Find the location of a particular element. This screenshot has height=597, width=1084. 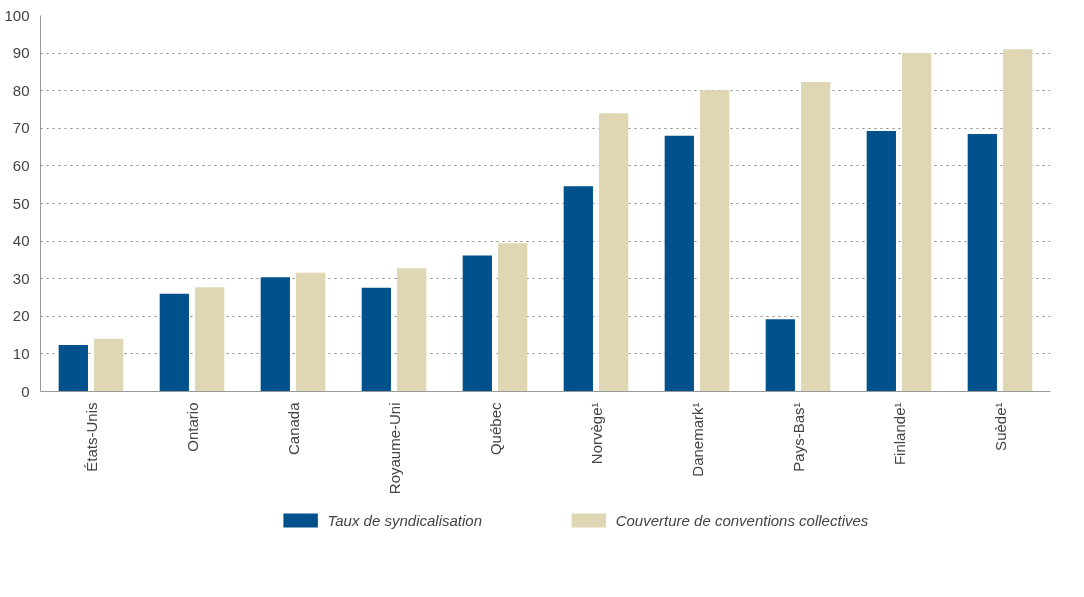

y-tick-label: 10 is located at coordinates (21, 353).